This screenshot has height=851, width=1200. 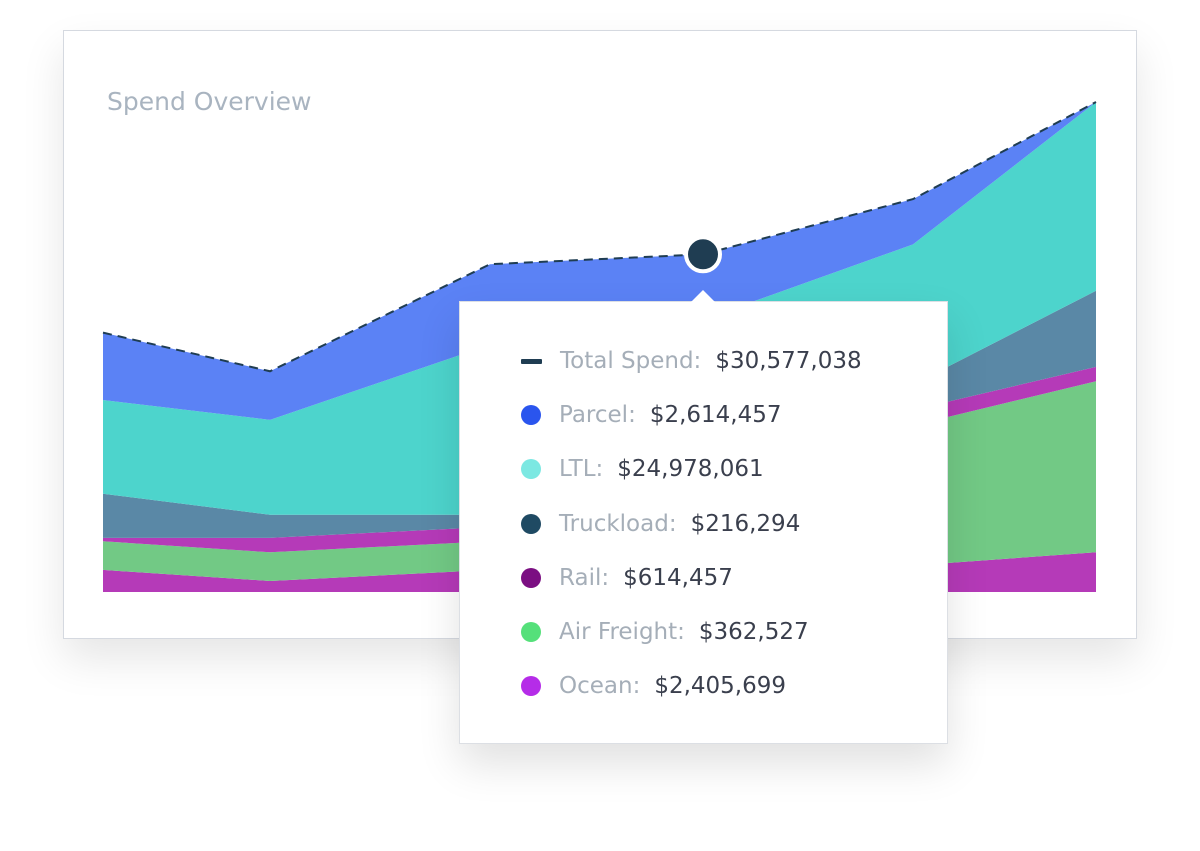 I want to click on tooltip-label: Total Spend:, so click(x=631, y=361).